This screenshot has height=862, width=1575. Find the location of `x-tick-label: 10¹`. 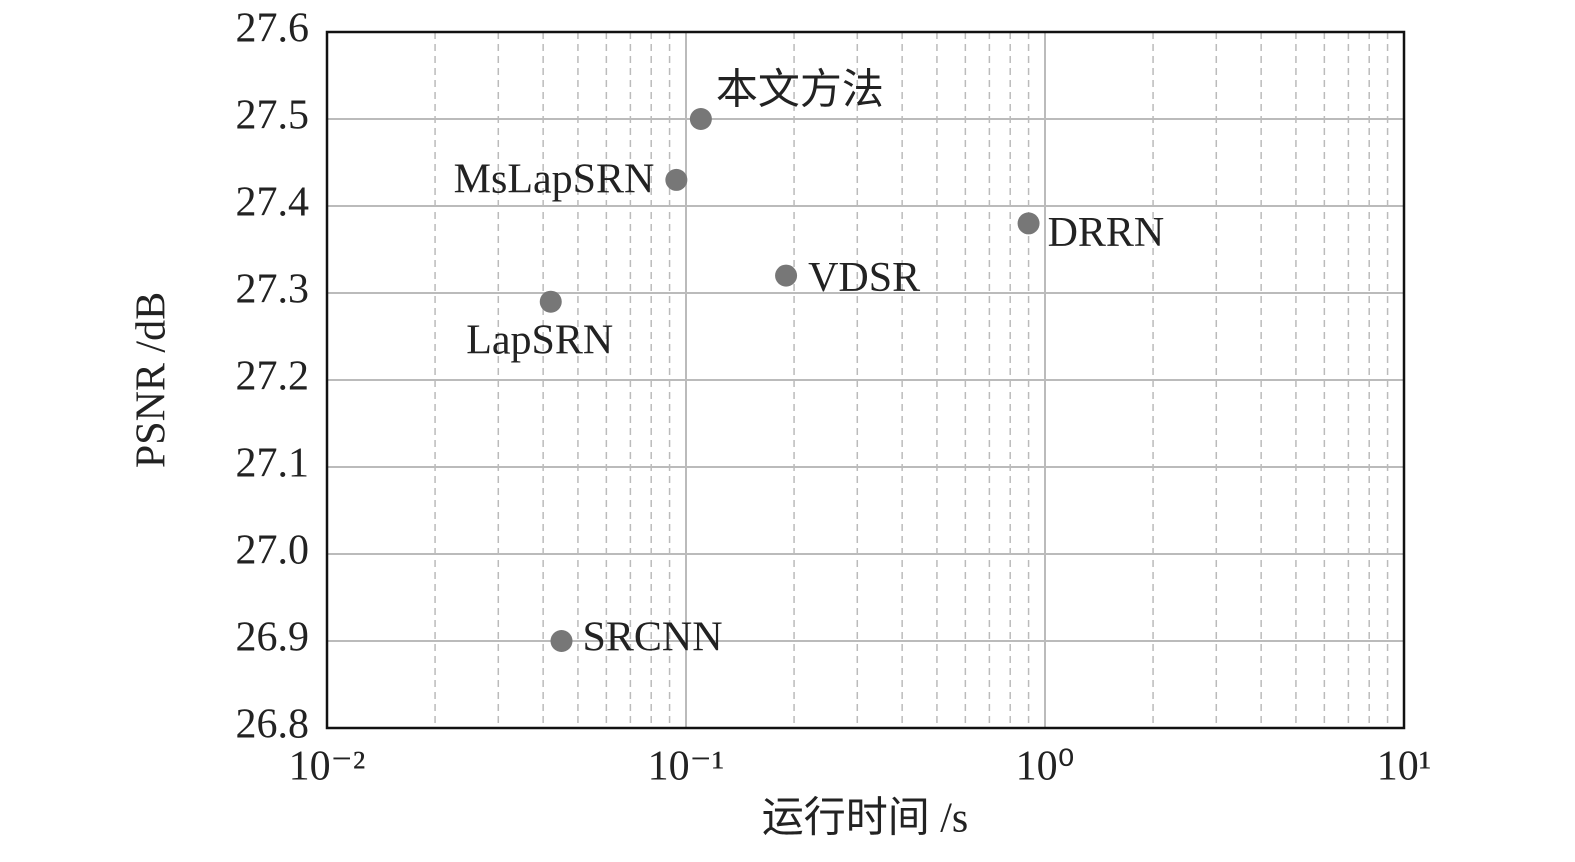

x-tick-label: 10¹ is located at coordinates (1404, 767).